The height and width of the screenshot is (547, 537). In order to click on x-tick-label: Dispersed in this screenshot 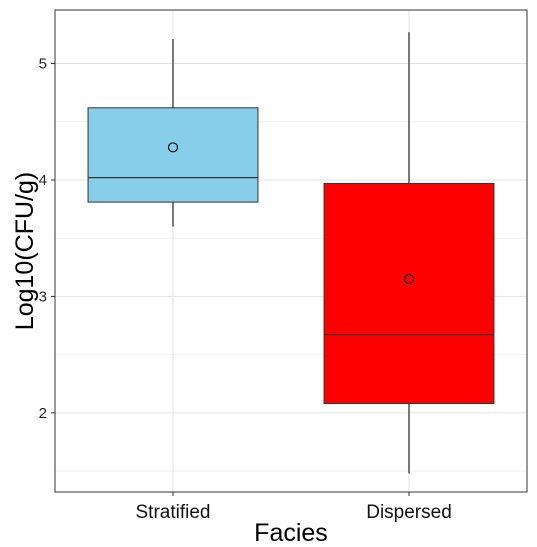, I will do `click(409, 512)`.